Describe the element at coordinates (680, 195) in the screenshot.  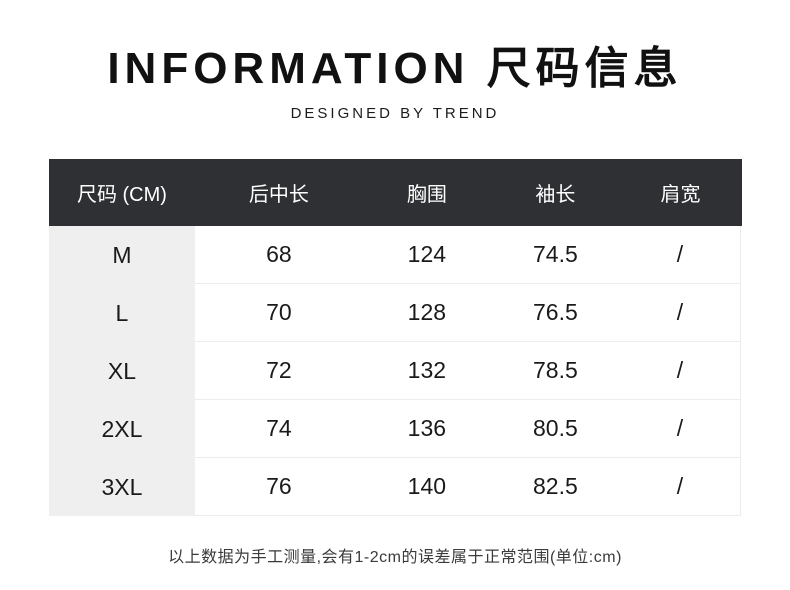
I see `column-header-shoulder-width: 肩宽` at that location.